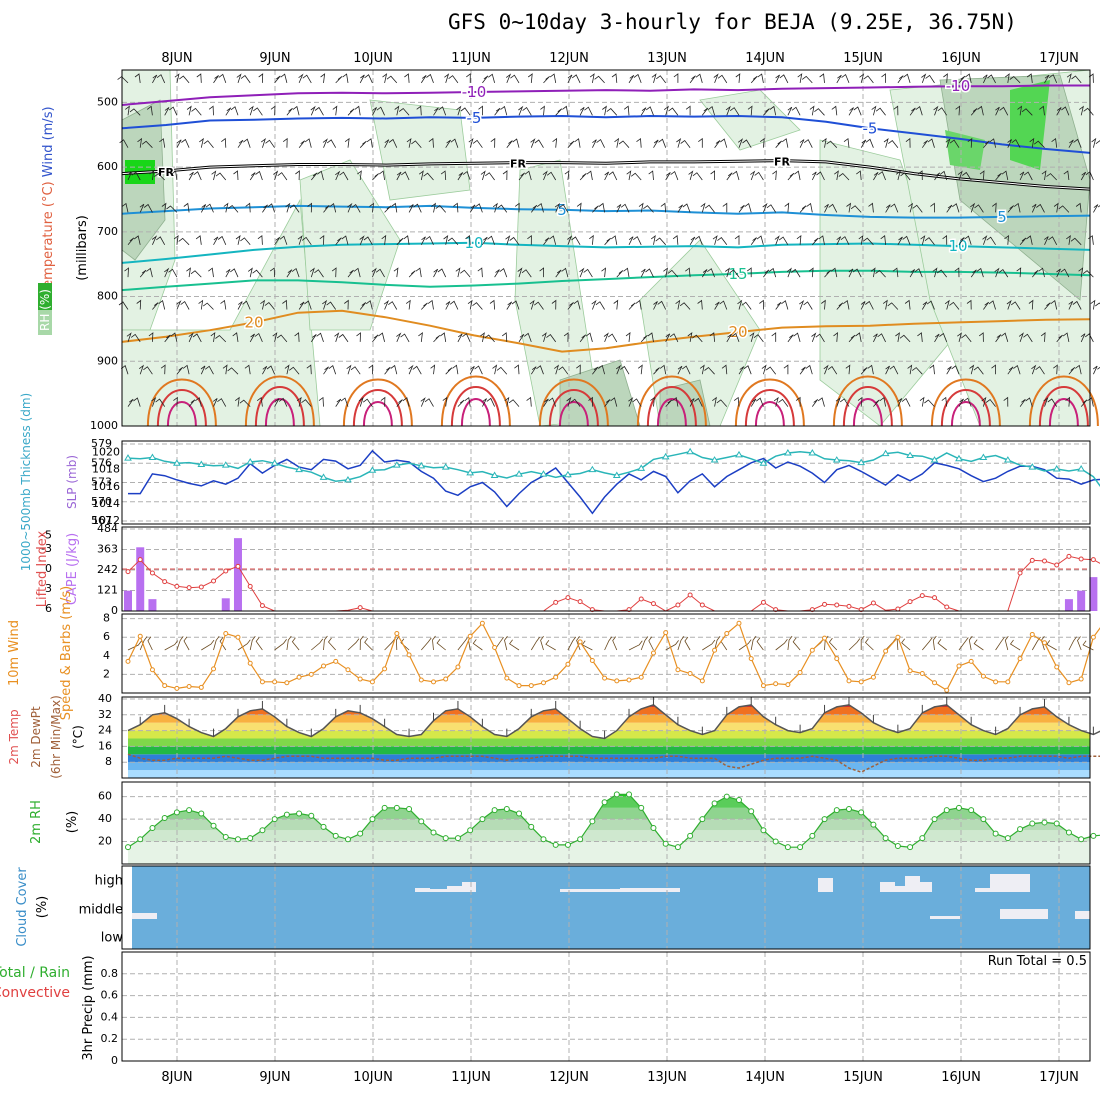 The height and width of the screenshot is (1100, 1100). Describe the element at coordinates (569, 1077) in the screenshot. I see `date-label-bottom: 12JUN` at that location.